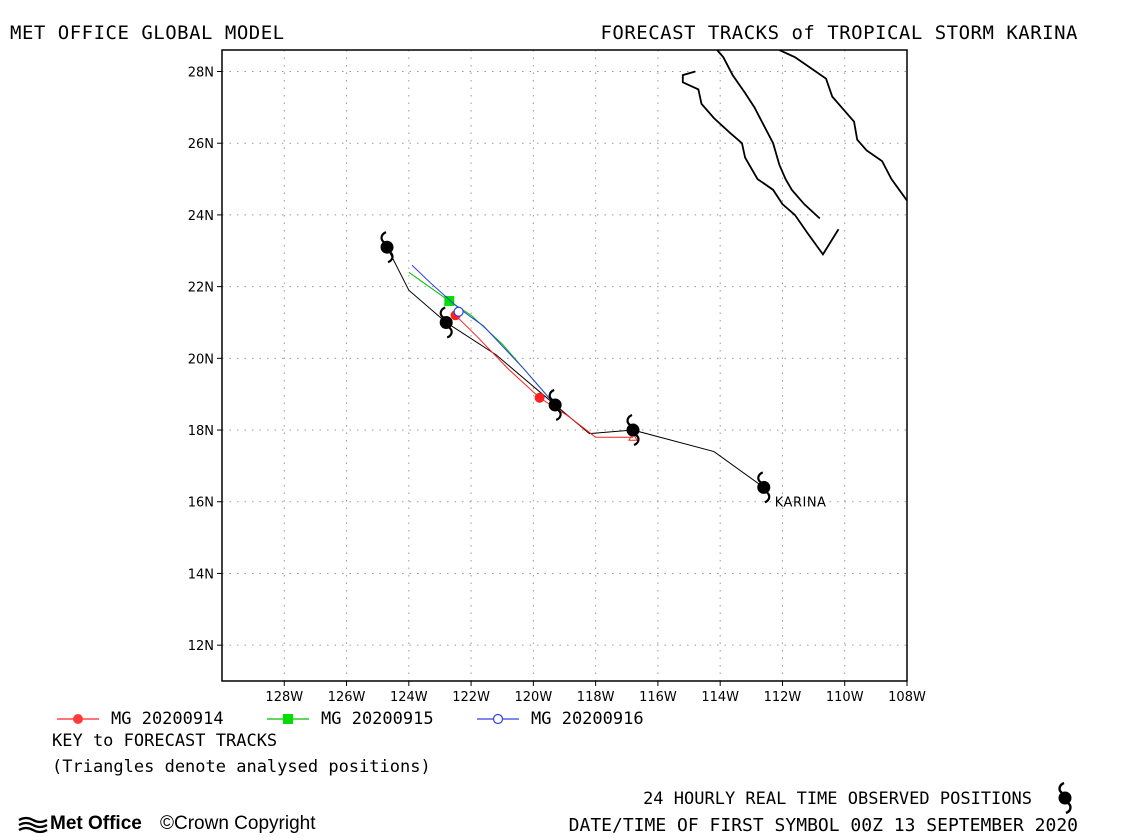 Image resolution: width=1130 pixels, height=840 pixels. I want to click on y-tick-label: 24N, so click(201, 216).